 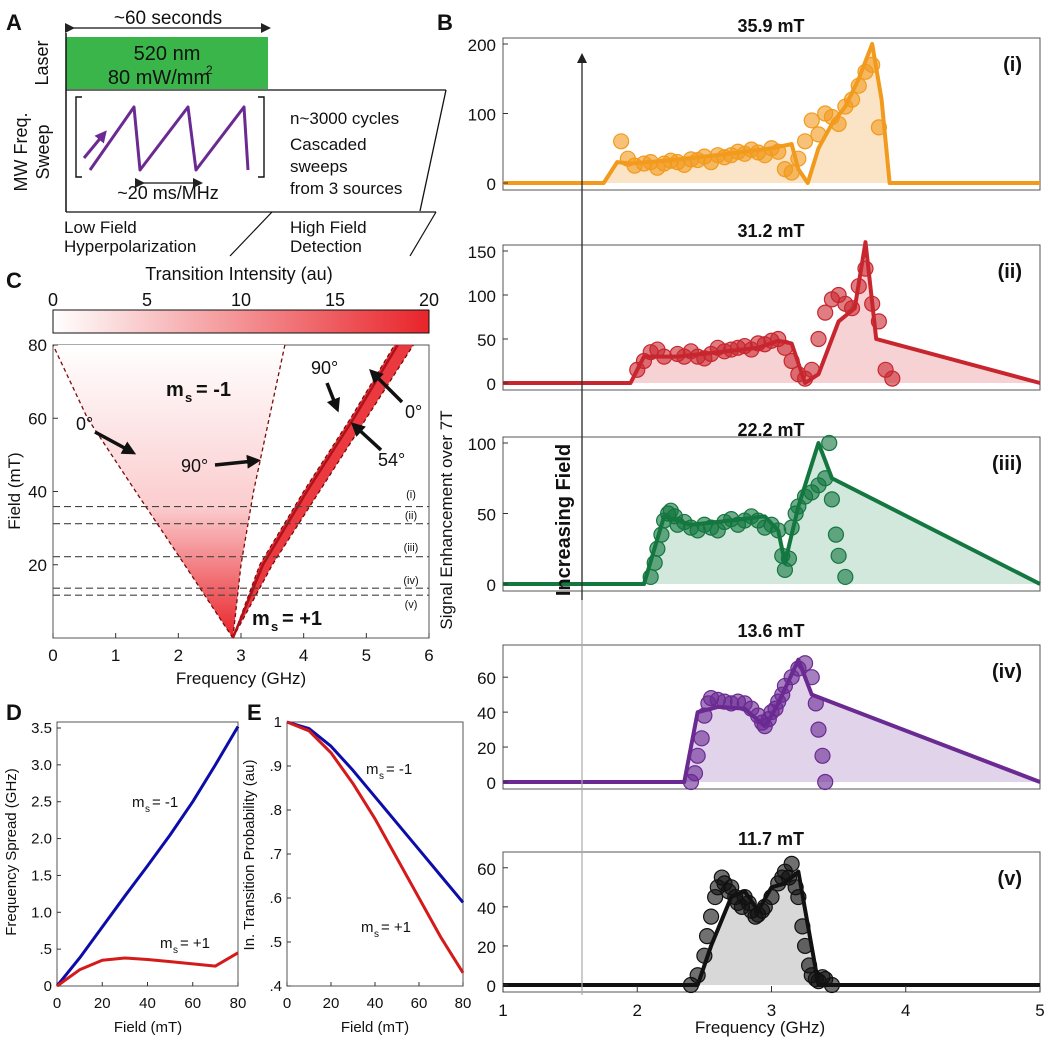 I want to click on subplot-ytick-label: 200, so click(x=482, y=45).